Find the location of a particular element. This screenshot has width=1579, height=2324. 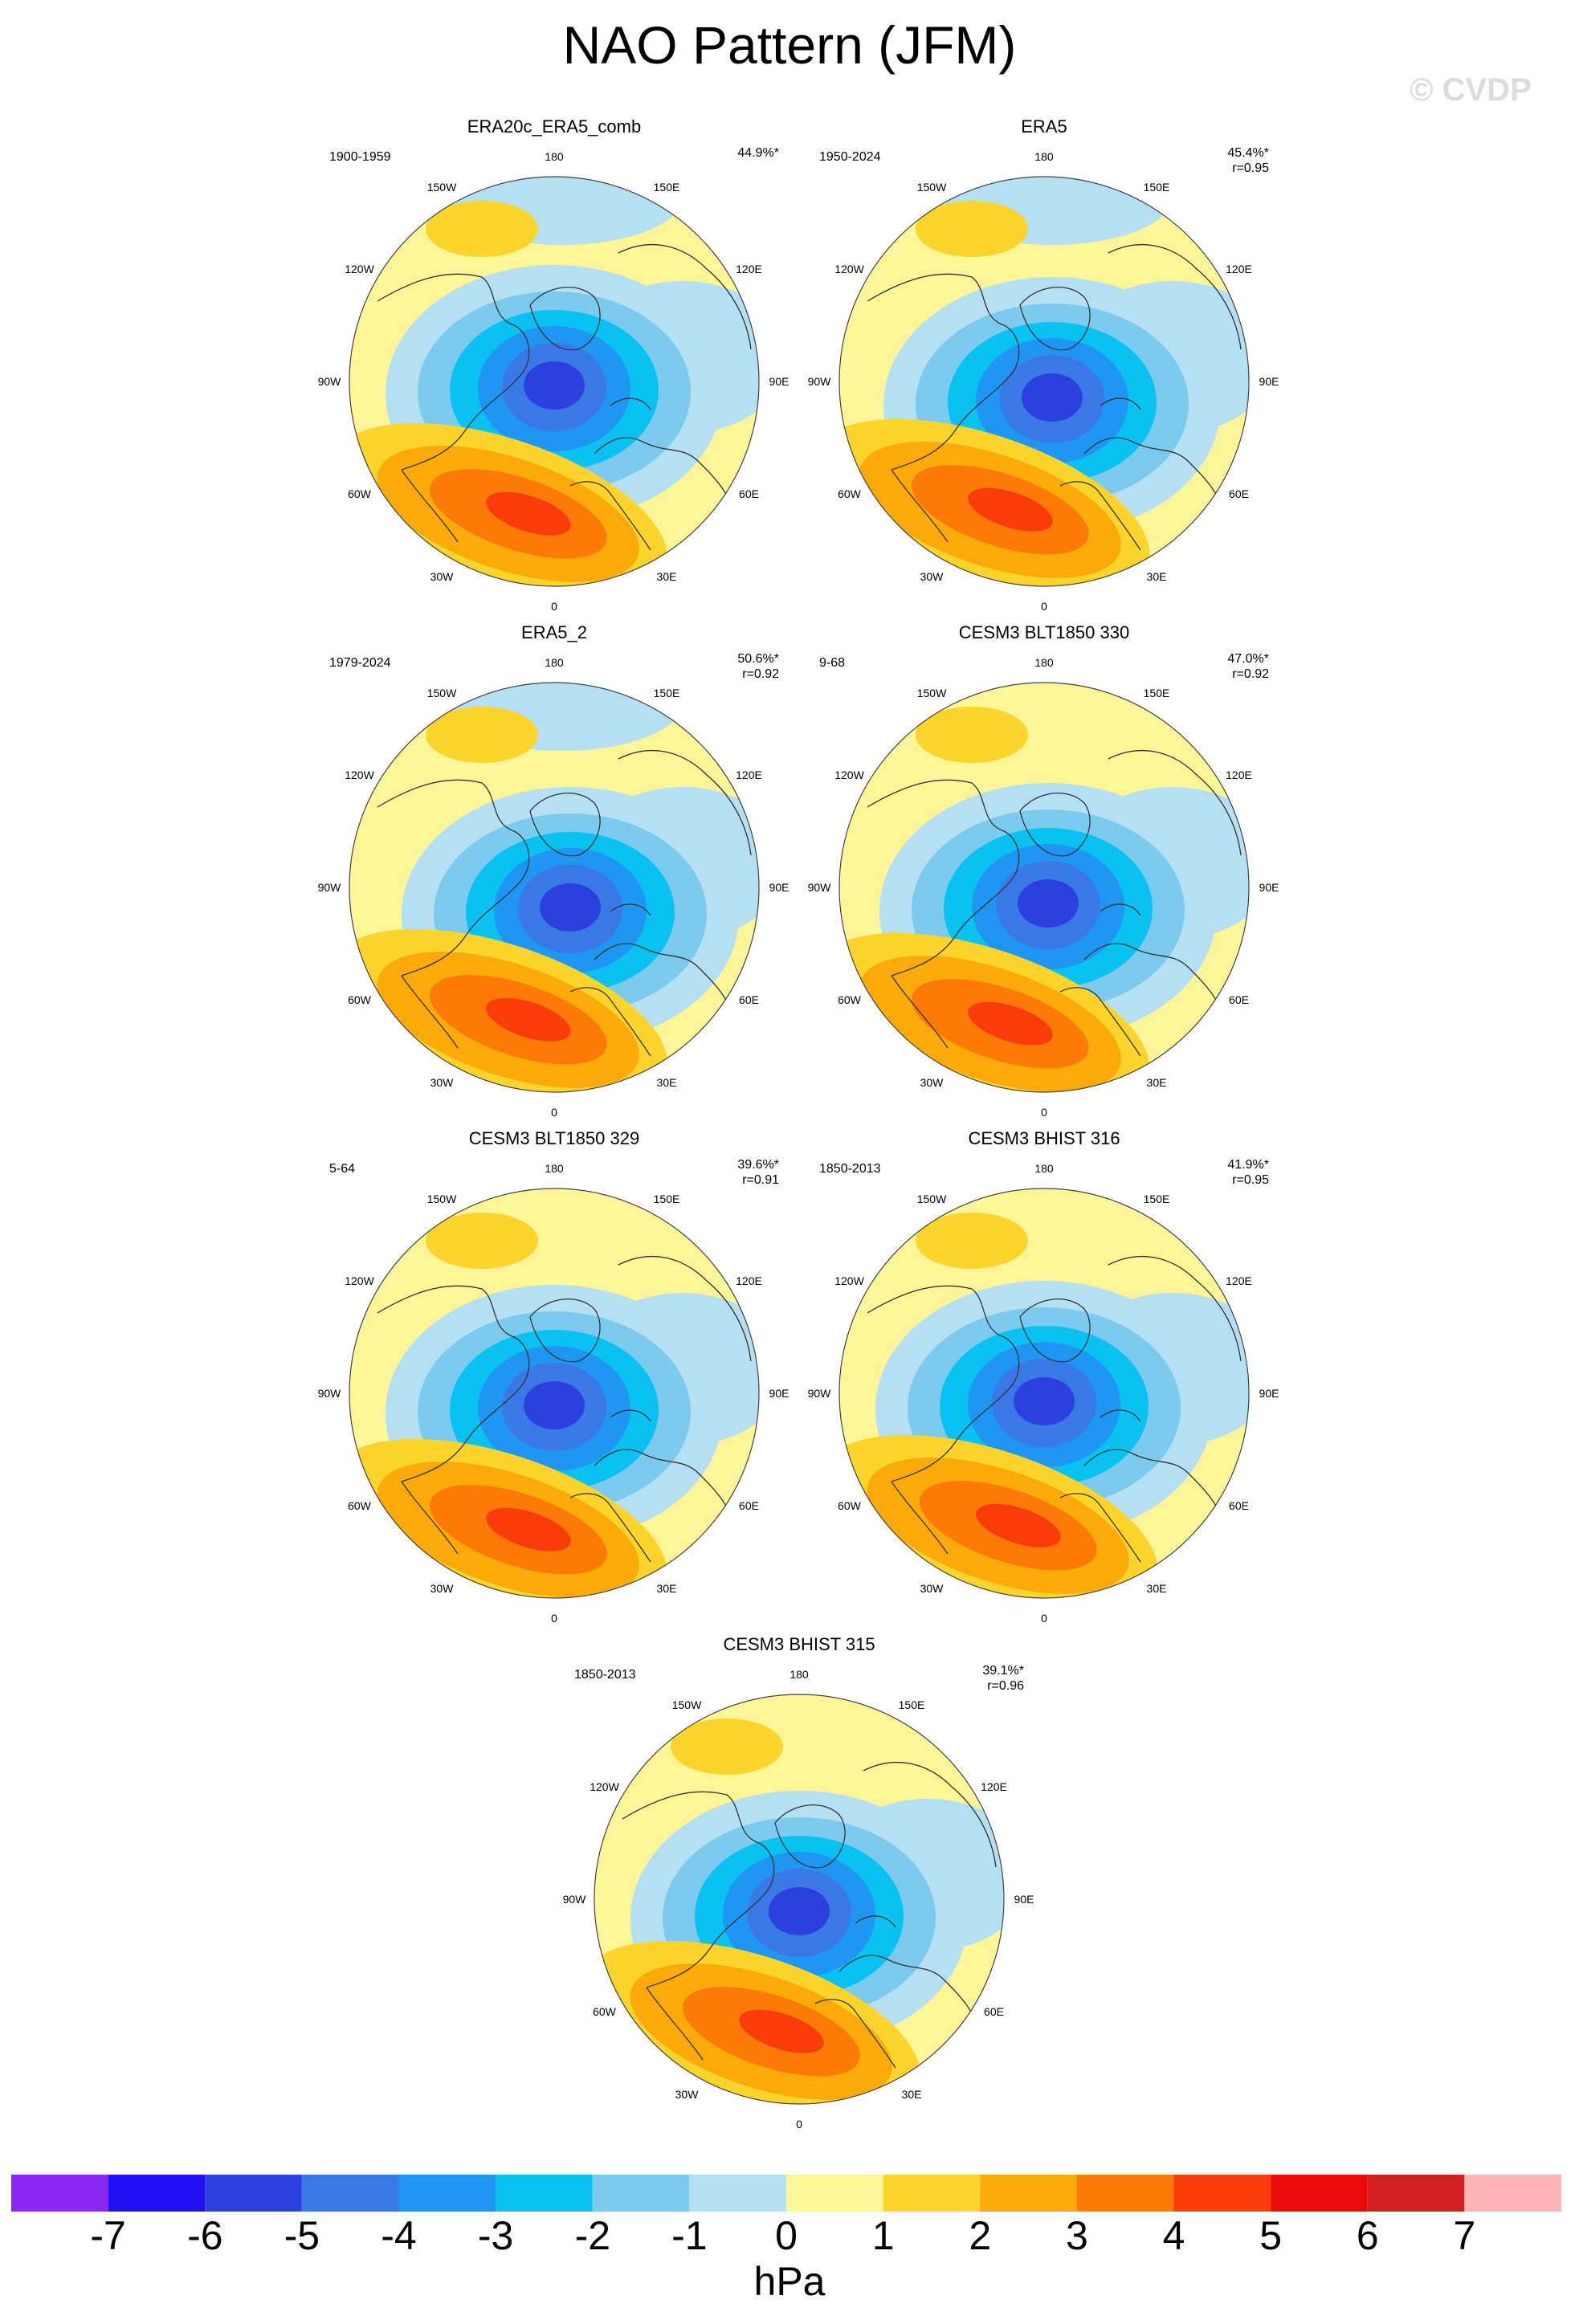

longitude-label: 90E is located at coordinates (779, 1394).